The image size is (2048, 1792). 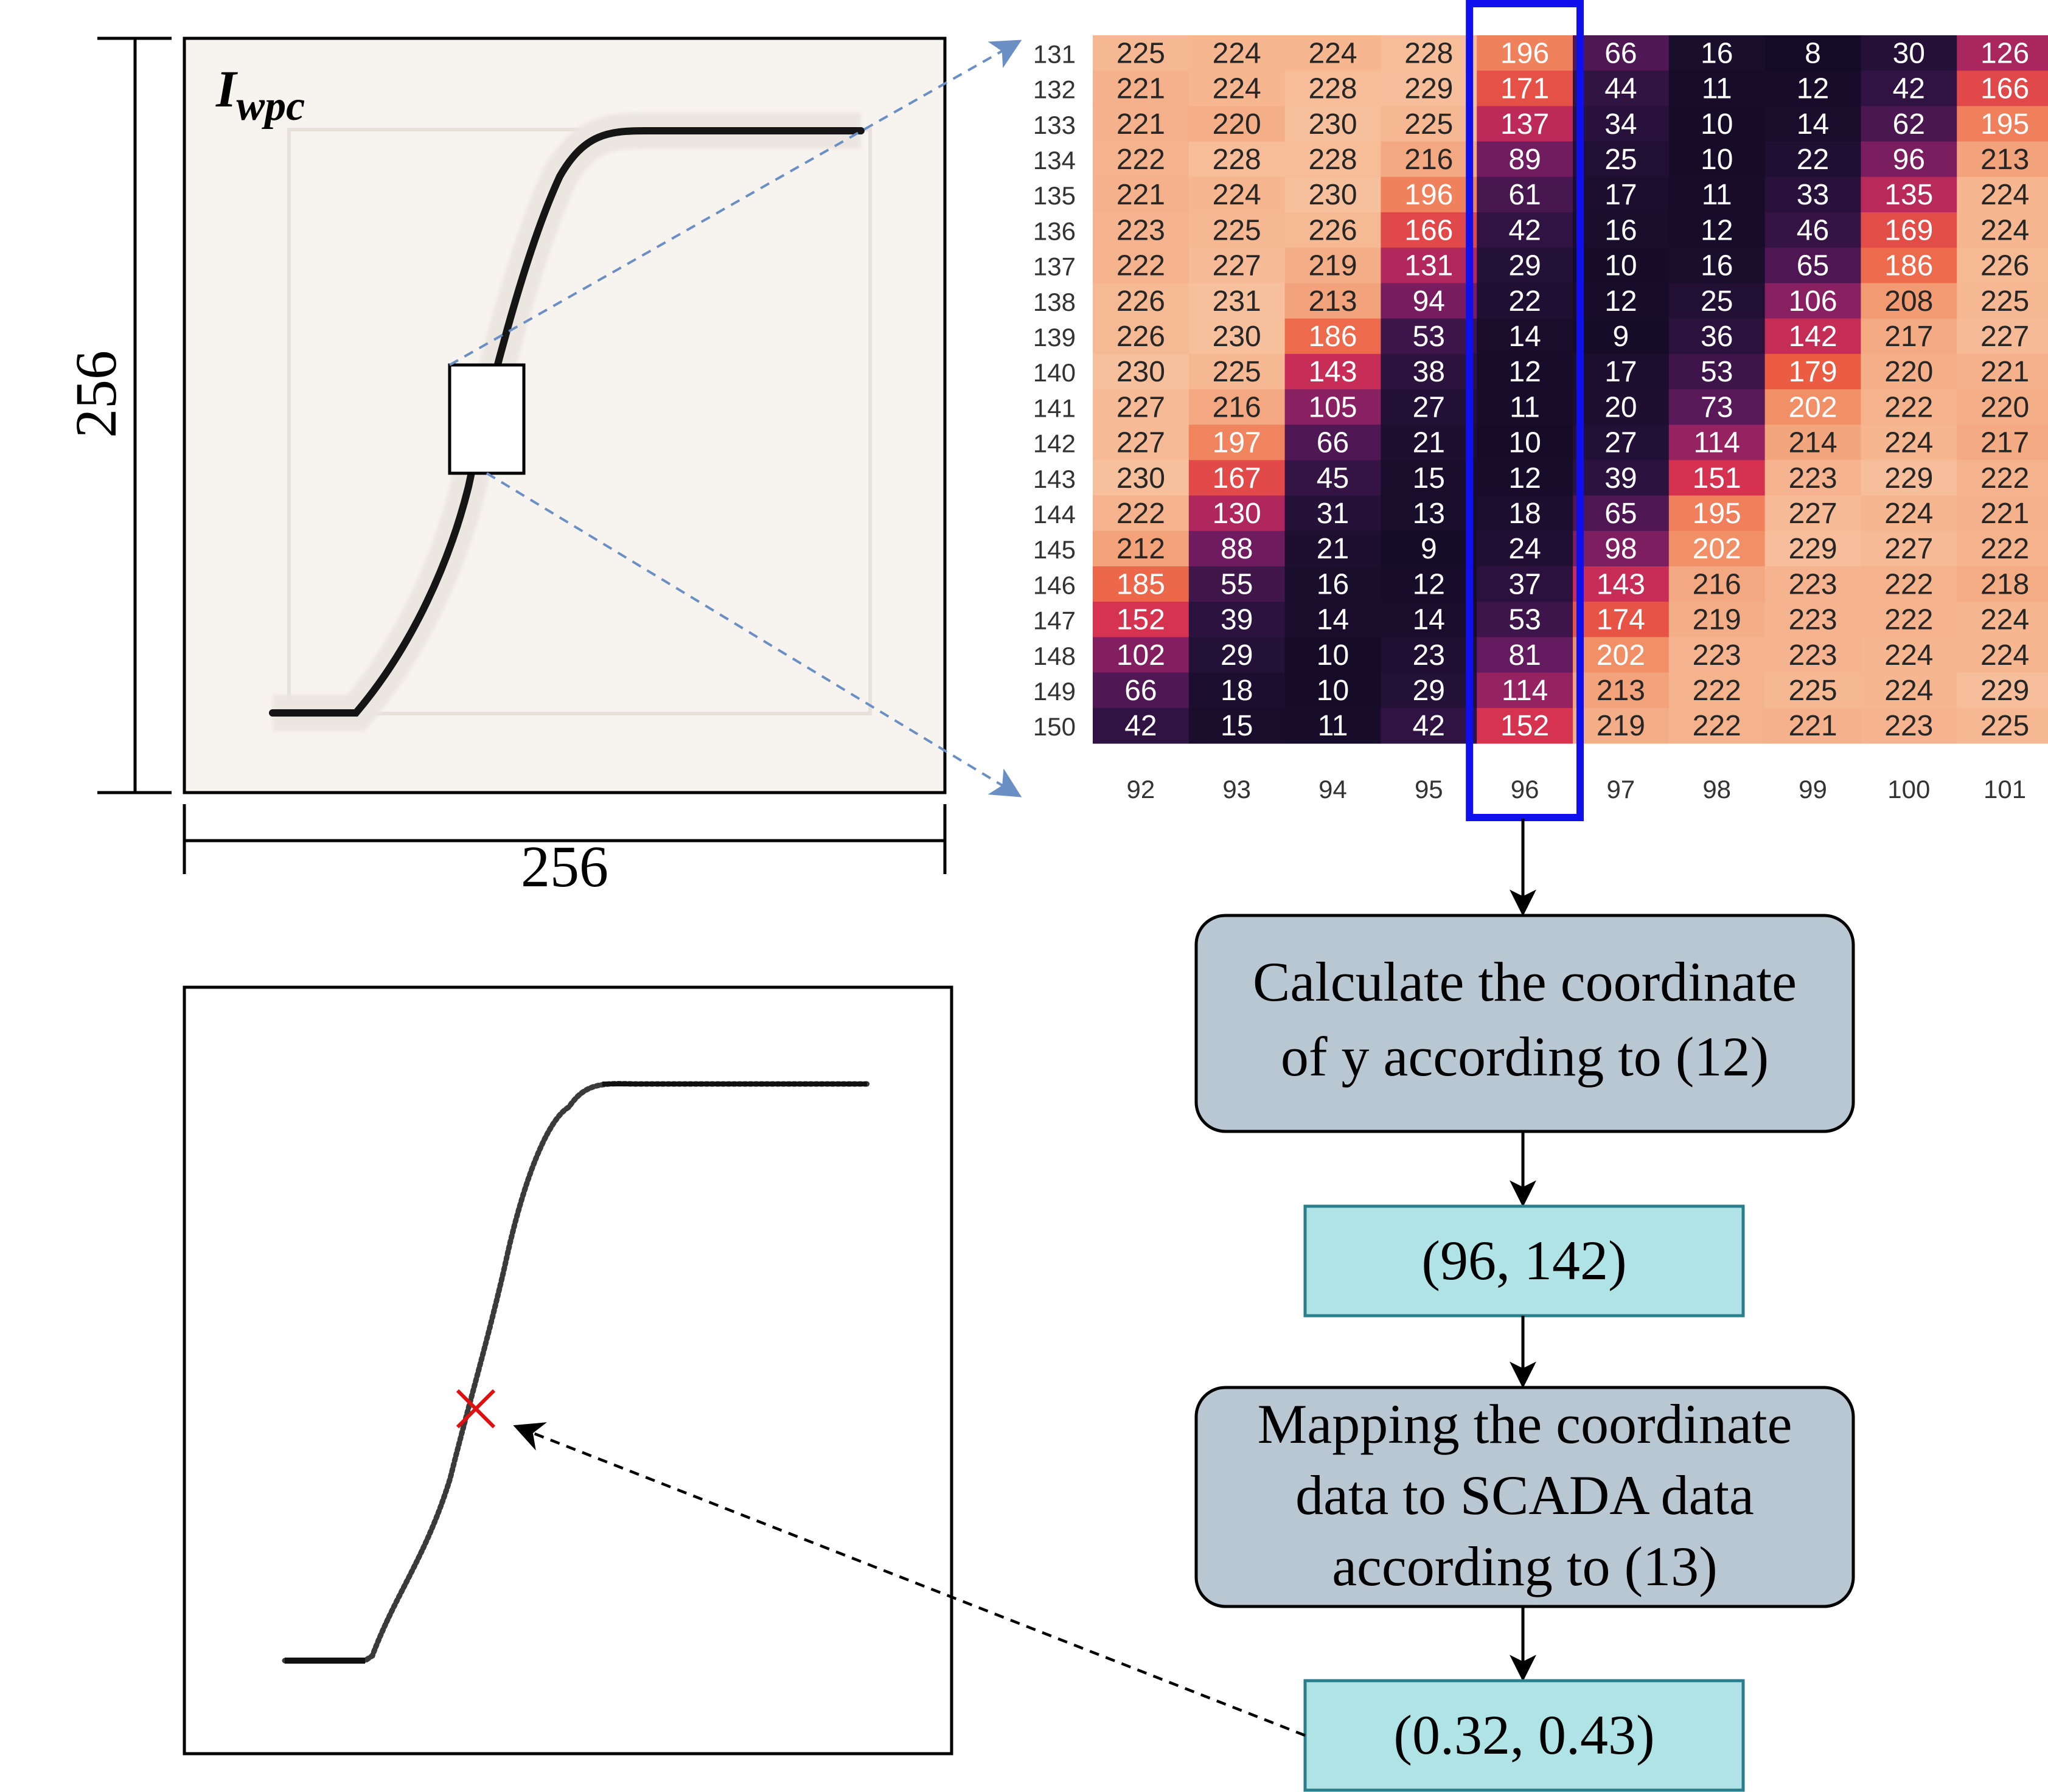 What do you see at coordinates (1813, 230) in the screenshot?
I see `heatmap-cell-value: 46` at bounding box center [1813, 230].